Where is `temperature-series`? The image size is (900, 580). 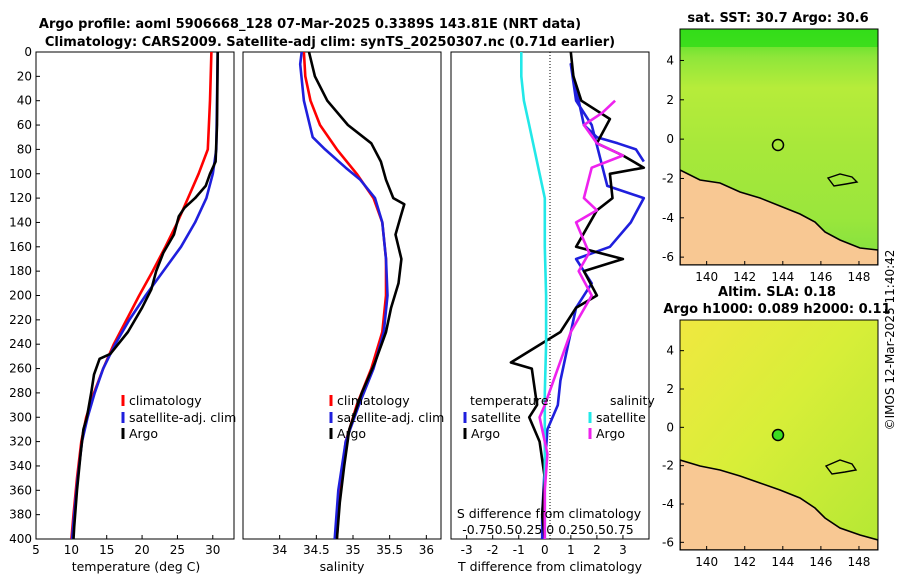
temperature-series is located at coordinates (144, 295).